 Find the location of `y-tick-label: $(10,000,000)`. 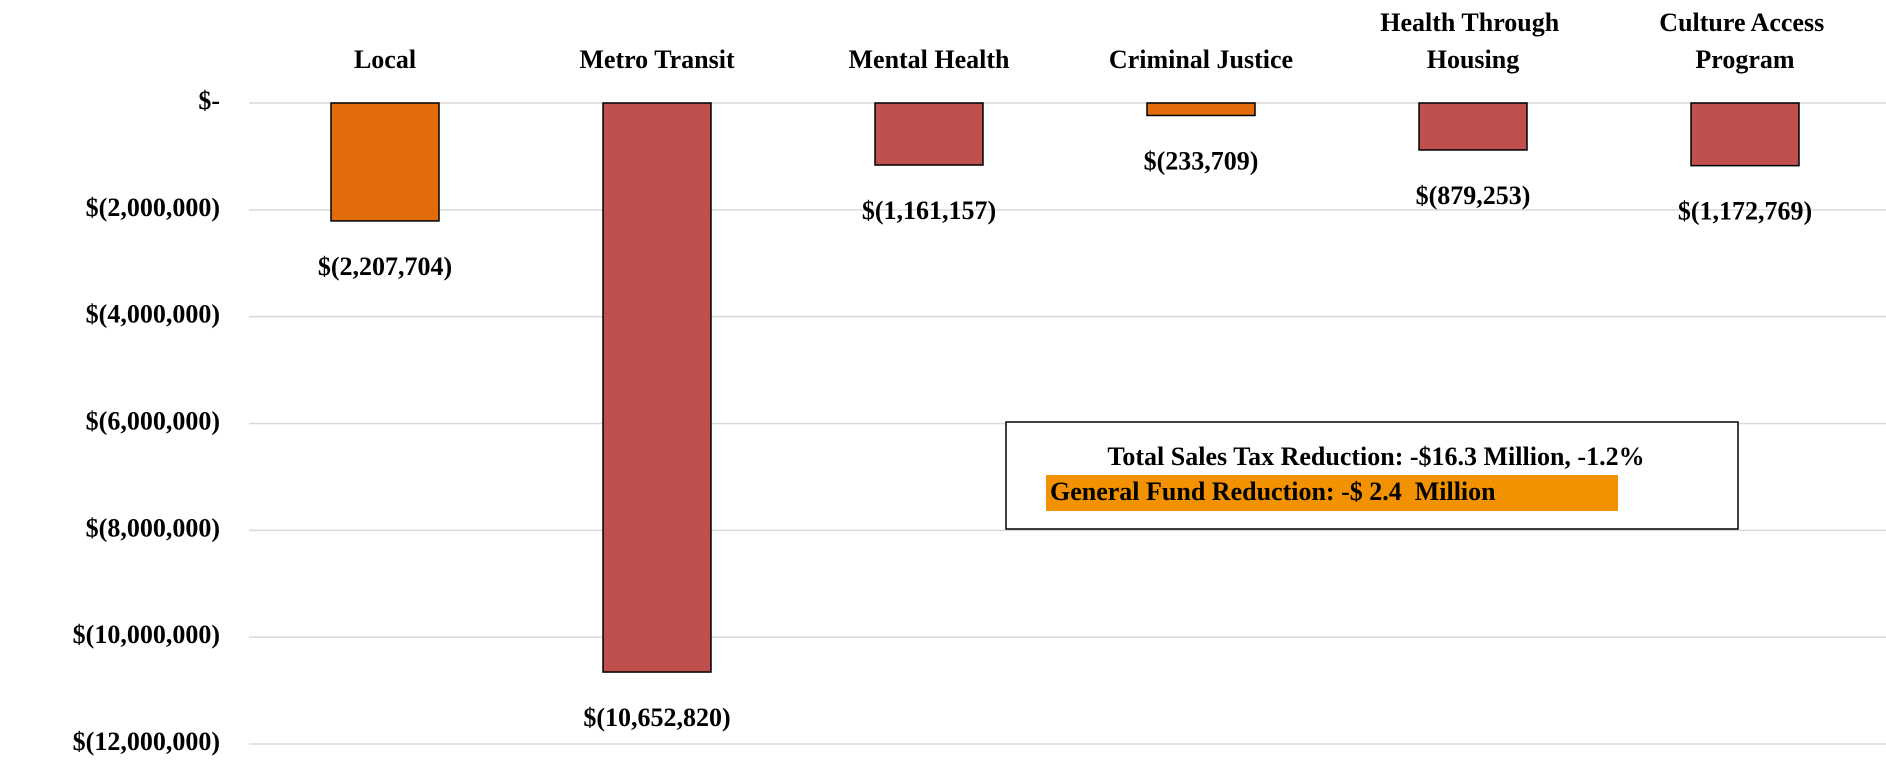

y-tick-label: $(10,000,000) is located at coordinates (146, 634).